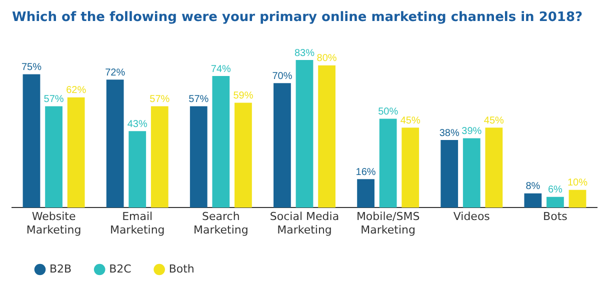 The height and width of the screenshot is (293, 615). Describe the element at coordinates (471, 217) in the screenshot. I see `x-tick-label: Videos` at that location.